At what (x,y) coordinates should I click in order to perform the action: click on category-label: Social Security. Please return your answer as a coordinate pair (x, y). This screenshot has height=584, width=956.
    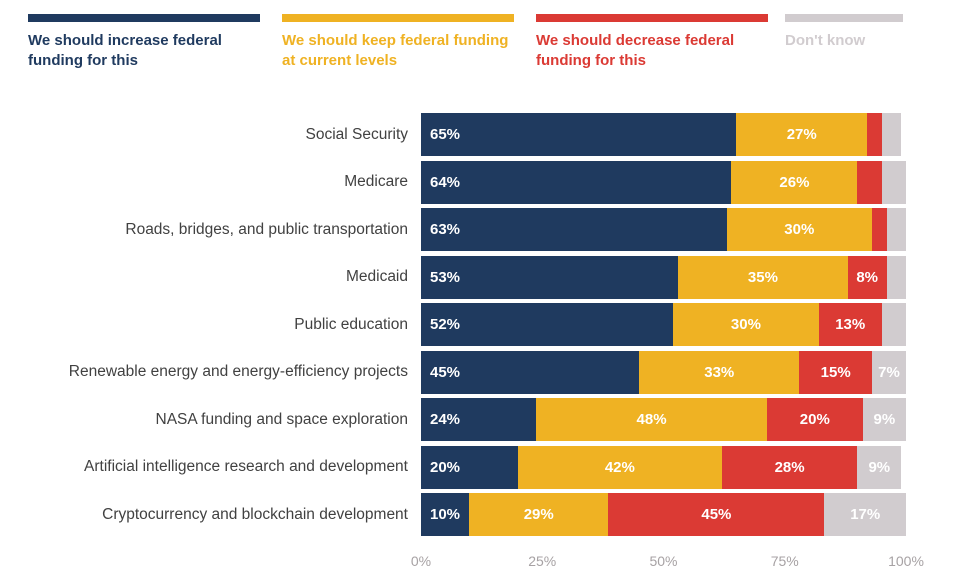
    Looking at the image, I should click on (356, 134).